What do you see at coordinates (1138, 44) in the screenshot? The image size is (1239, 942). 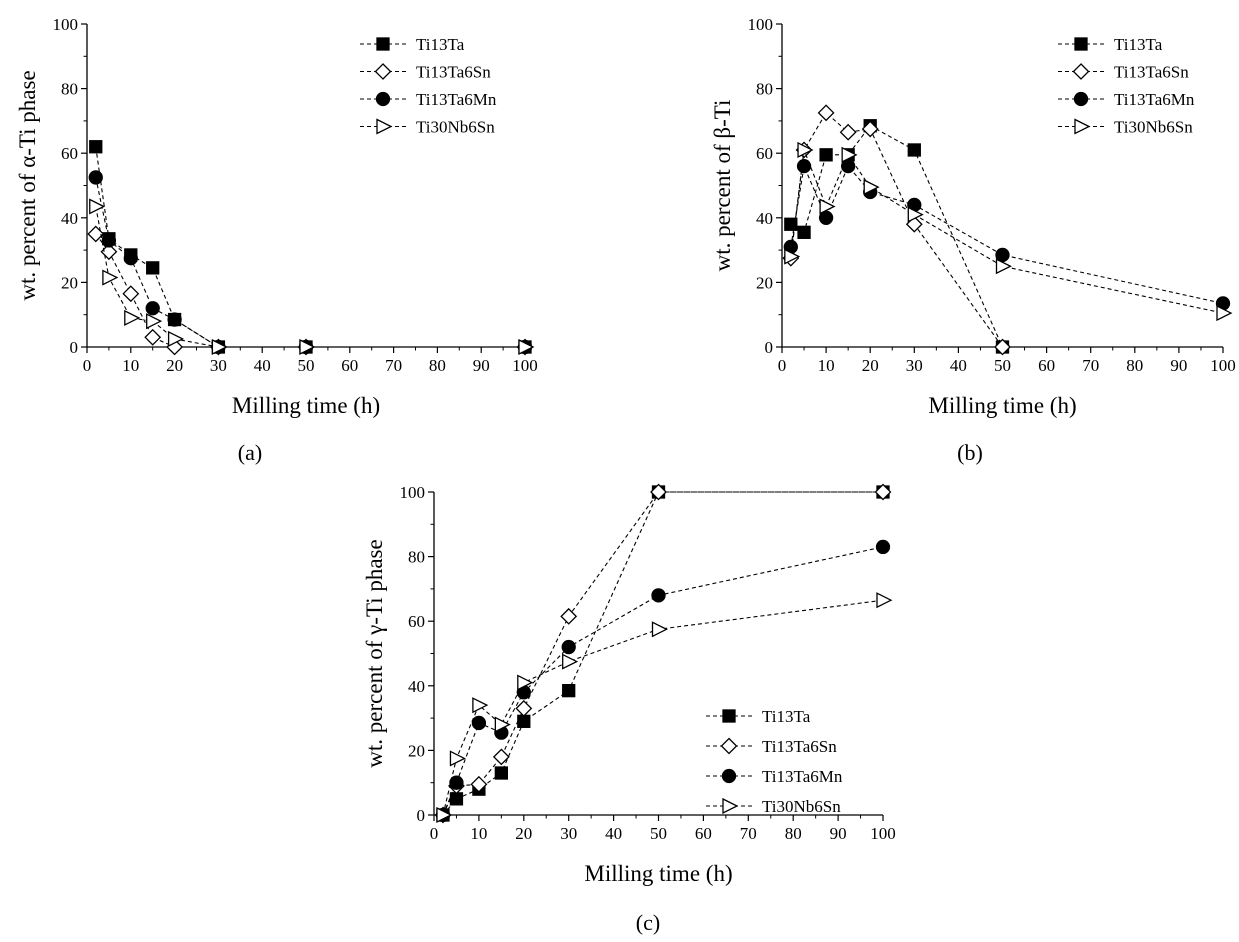 I see `legend-label: Ti13Ta` at bounding box center [1138, 44].